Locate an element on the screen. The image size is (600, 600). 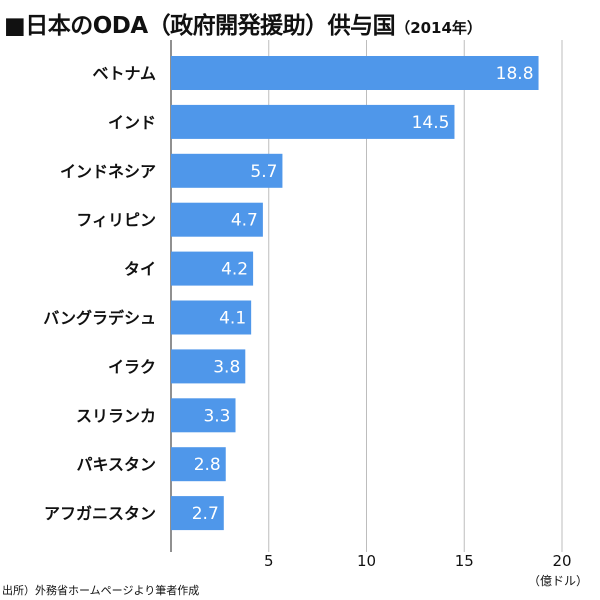
category-label: タイ is located at coordinates (140, 269).